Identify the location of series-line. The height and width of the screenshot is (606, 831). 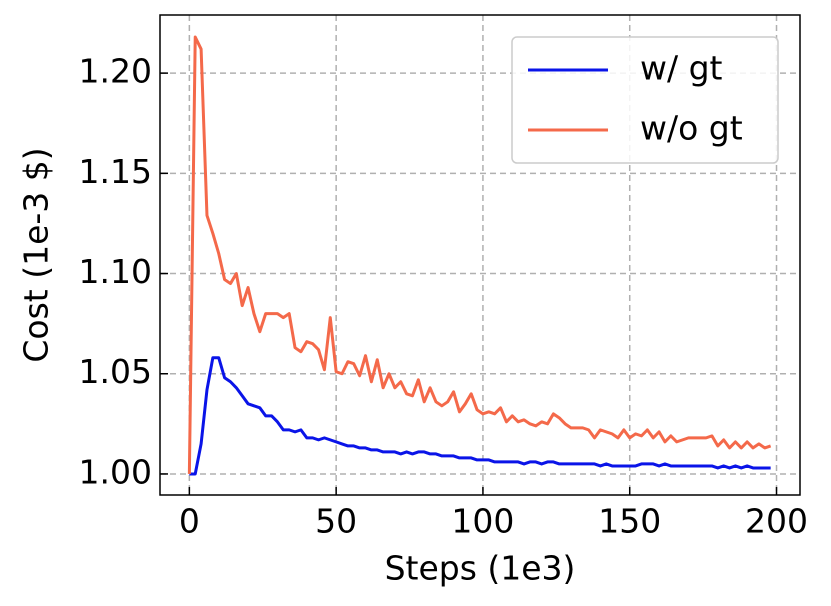
(480, 416).